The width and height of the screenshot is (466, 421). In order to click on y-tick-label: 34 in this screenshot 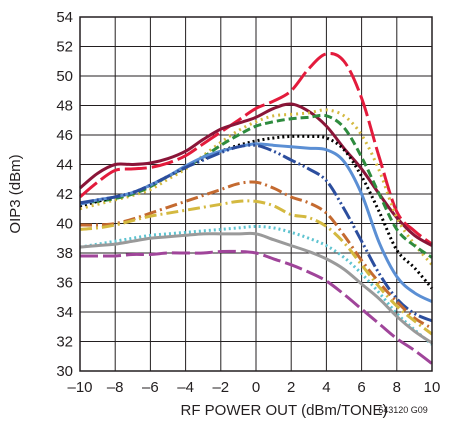, I will do `click(64, 312)`.